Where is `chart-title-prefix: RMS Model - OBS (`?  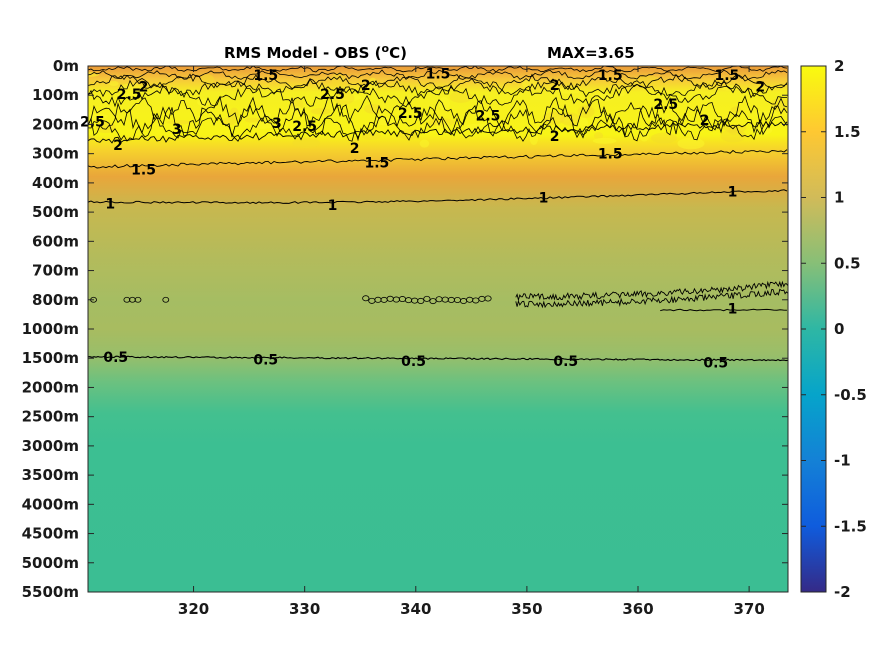
chart-title-prefix: RMS Model - OBS ( is located at coordinates (303, 53).